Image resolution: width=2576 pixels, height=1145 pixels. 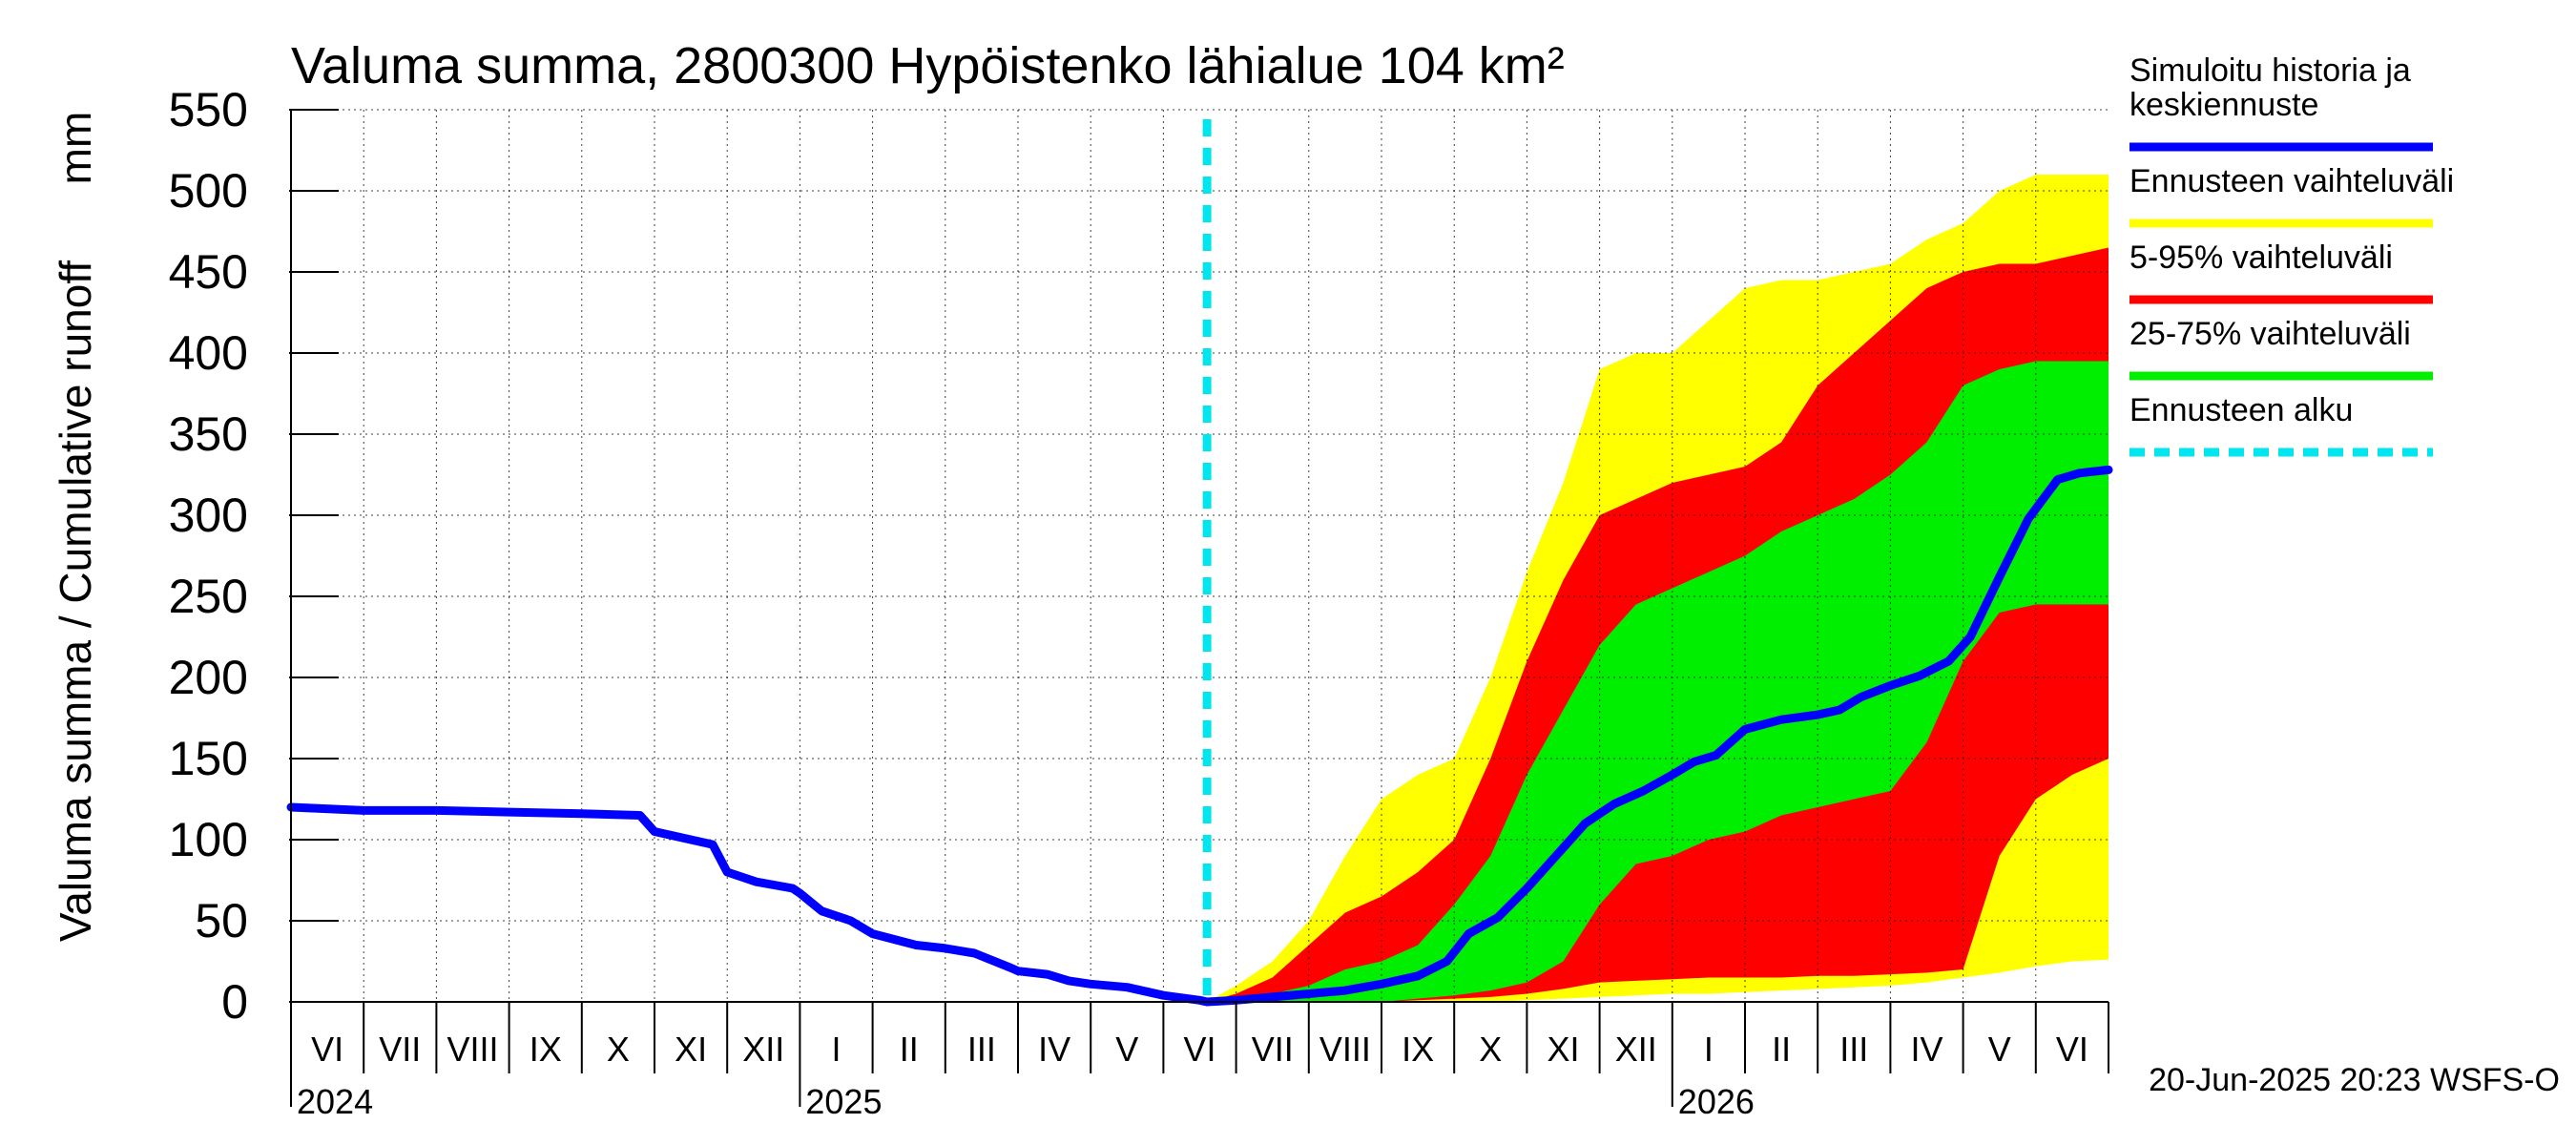 What do you see at coordinates (1709, 1049) in the screenshot?
I see `month-label-19: I` at bounding box center [1709, 1049].